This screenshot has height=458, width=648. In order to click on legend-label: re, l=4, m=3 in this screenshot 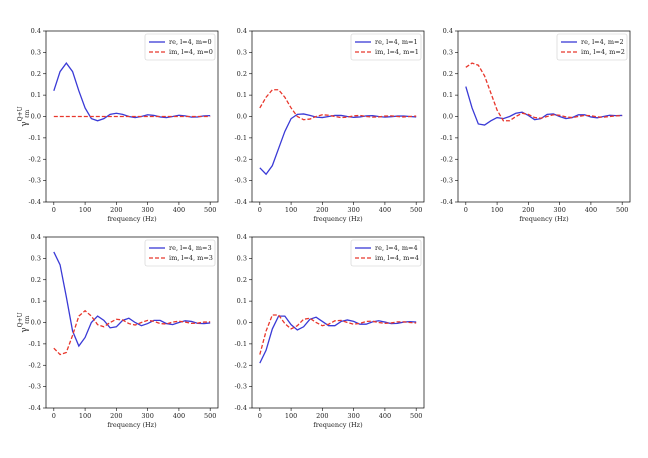, I will do `click(190, 248)`.